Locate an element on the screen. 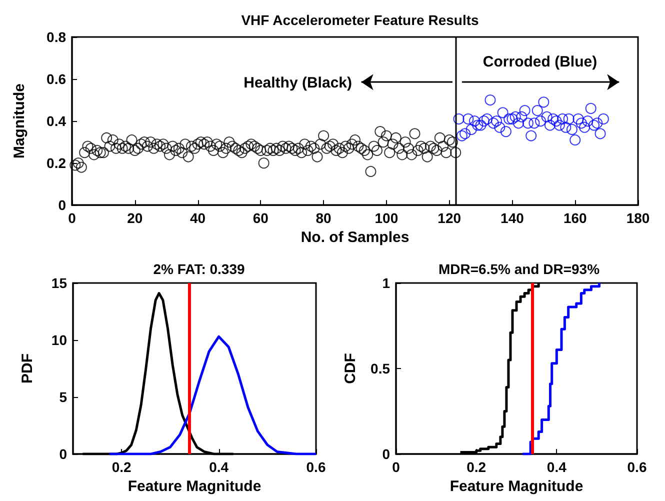 This screenshot has height=501, width=665. y-tick-label: 10 is located at coordinates (59, 340).